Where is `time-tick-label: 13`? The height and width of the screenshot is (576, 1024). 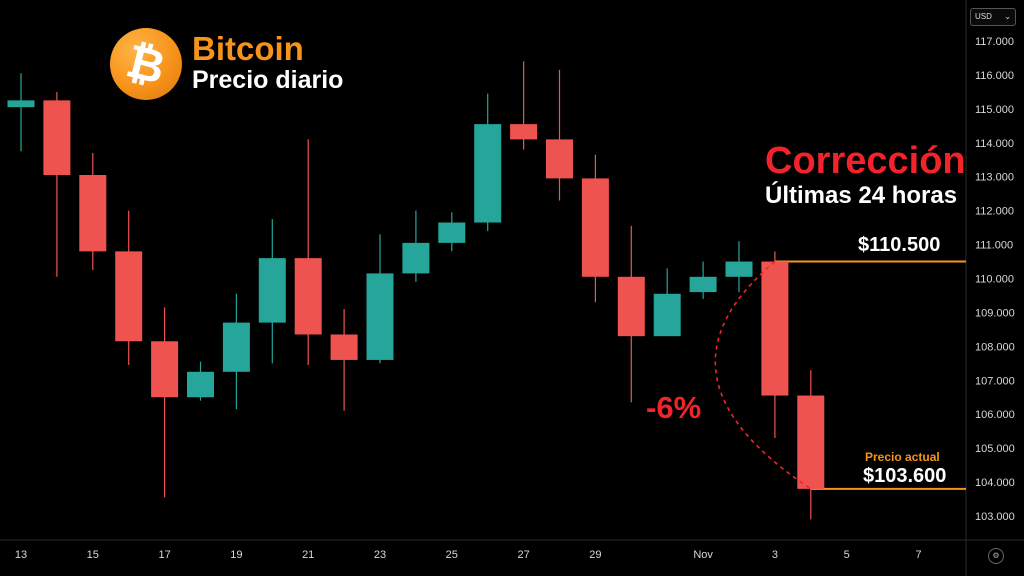
time-tick-label: 13 is located at coordinates (21, 555).